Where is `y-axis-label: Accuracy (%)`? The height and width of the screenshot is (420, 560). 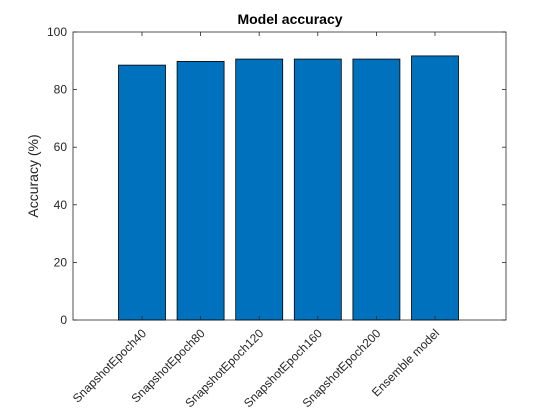
y-axis-label: Accuracy (%) is located at coordinates (33, 175).